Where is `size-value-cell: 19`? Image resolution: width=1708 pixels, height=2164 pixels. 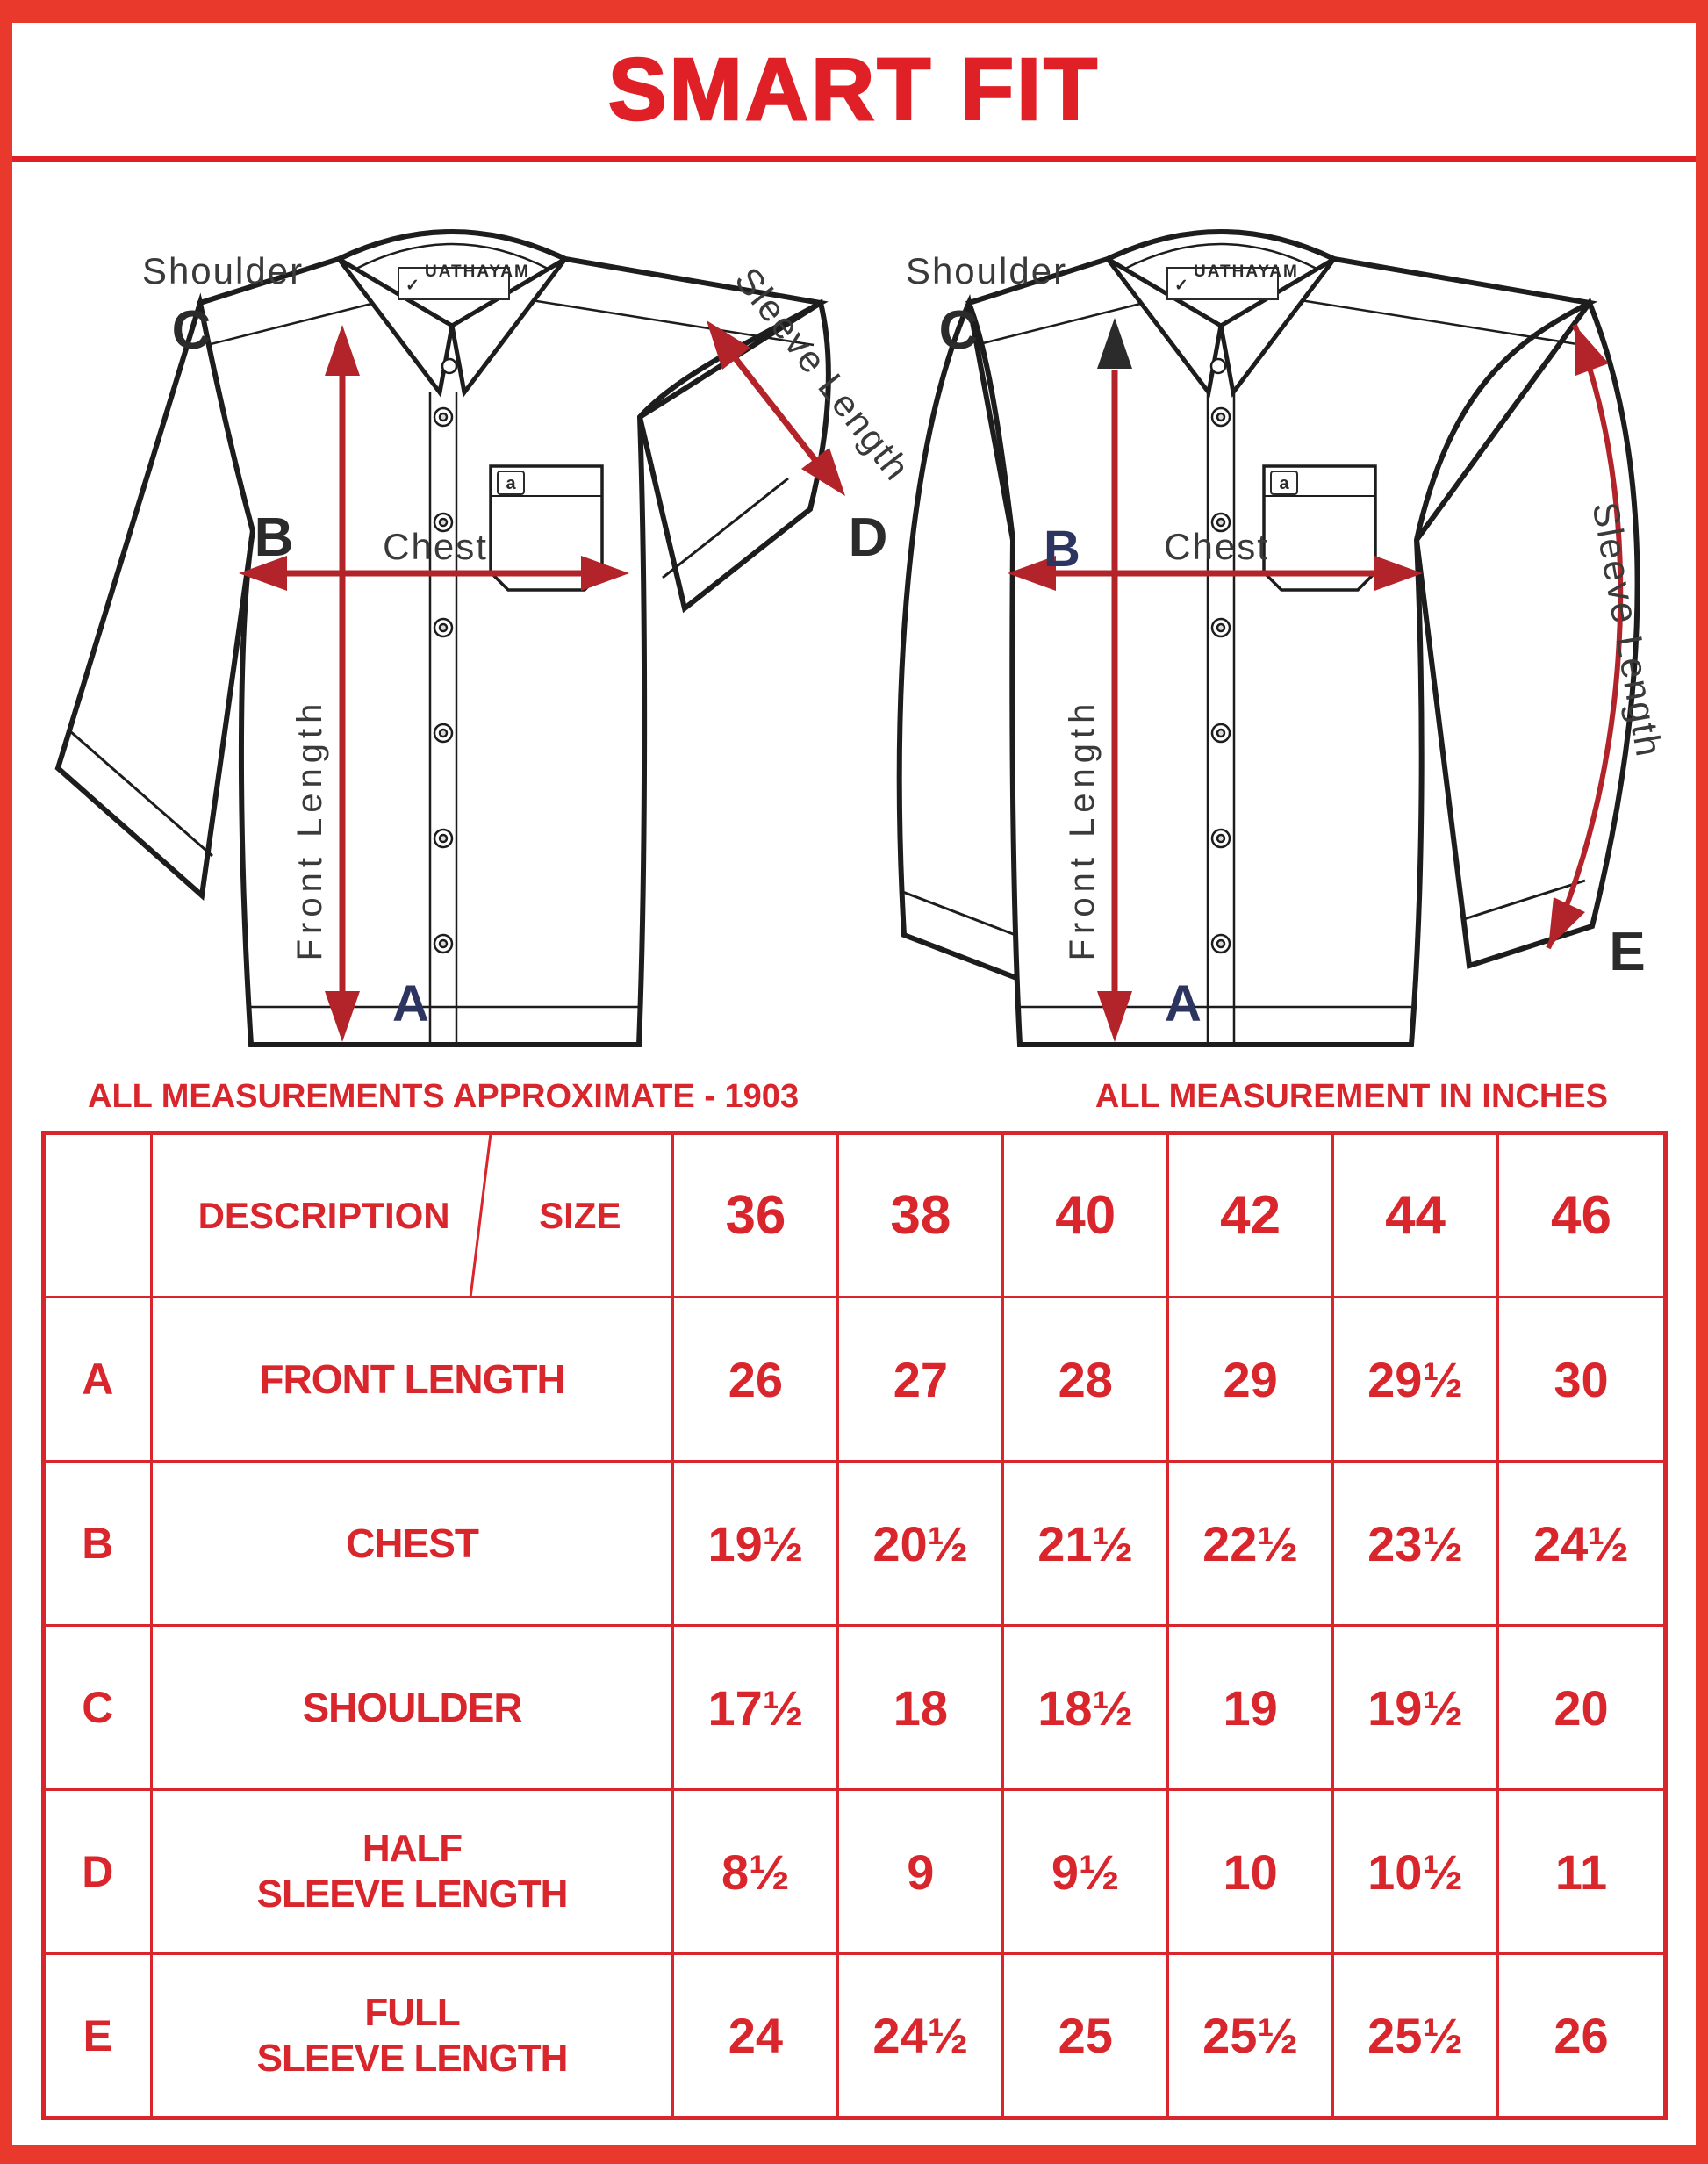
size-value-cell: 19 is located at coordinates (1250, 1707).